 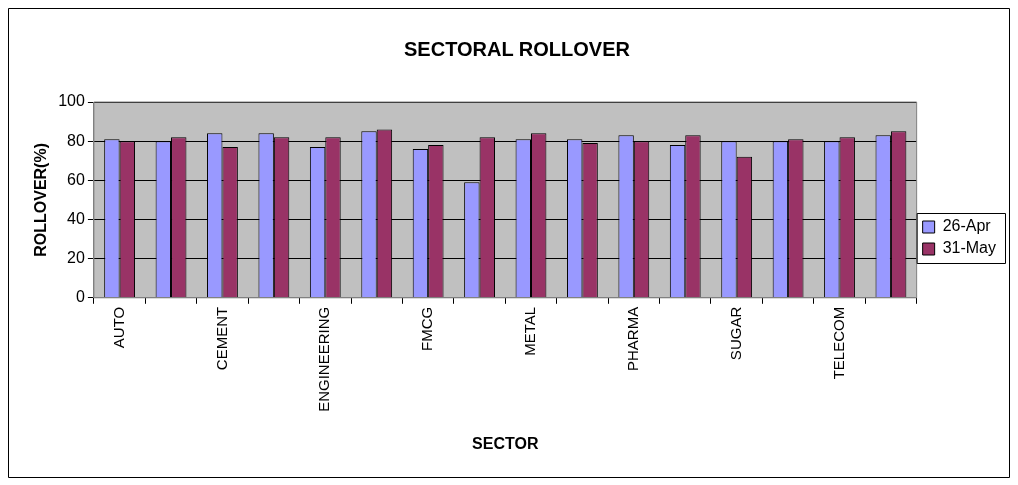 I want to click on x-tick-label: ENGINEERING, so click(x=324, y=359).